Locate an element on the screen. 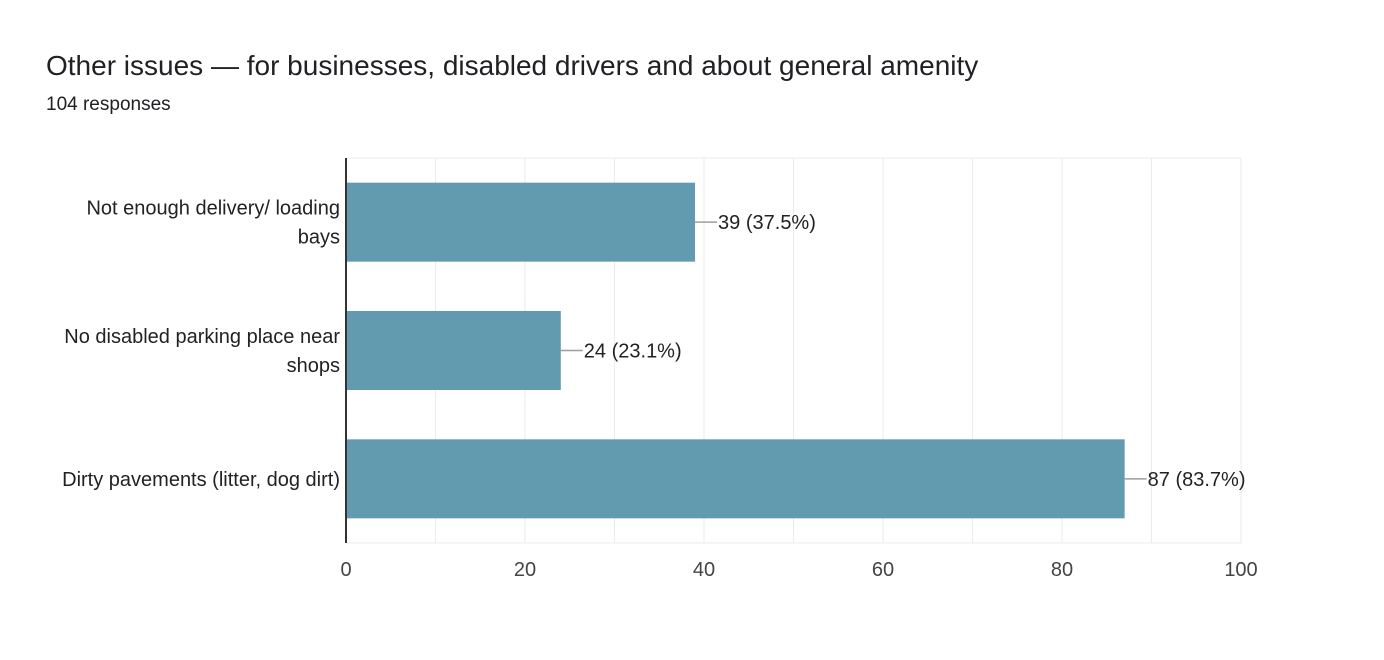 The height and width of the screenshot is (660, 1384). value-label: 24 (23.1%) is located at coordinates (633, 352).